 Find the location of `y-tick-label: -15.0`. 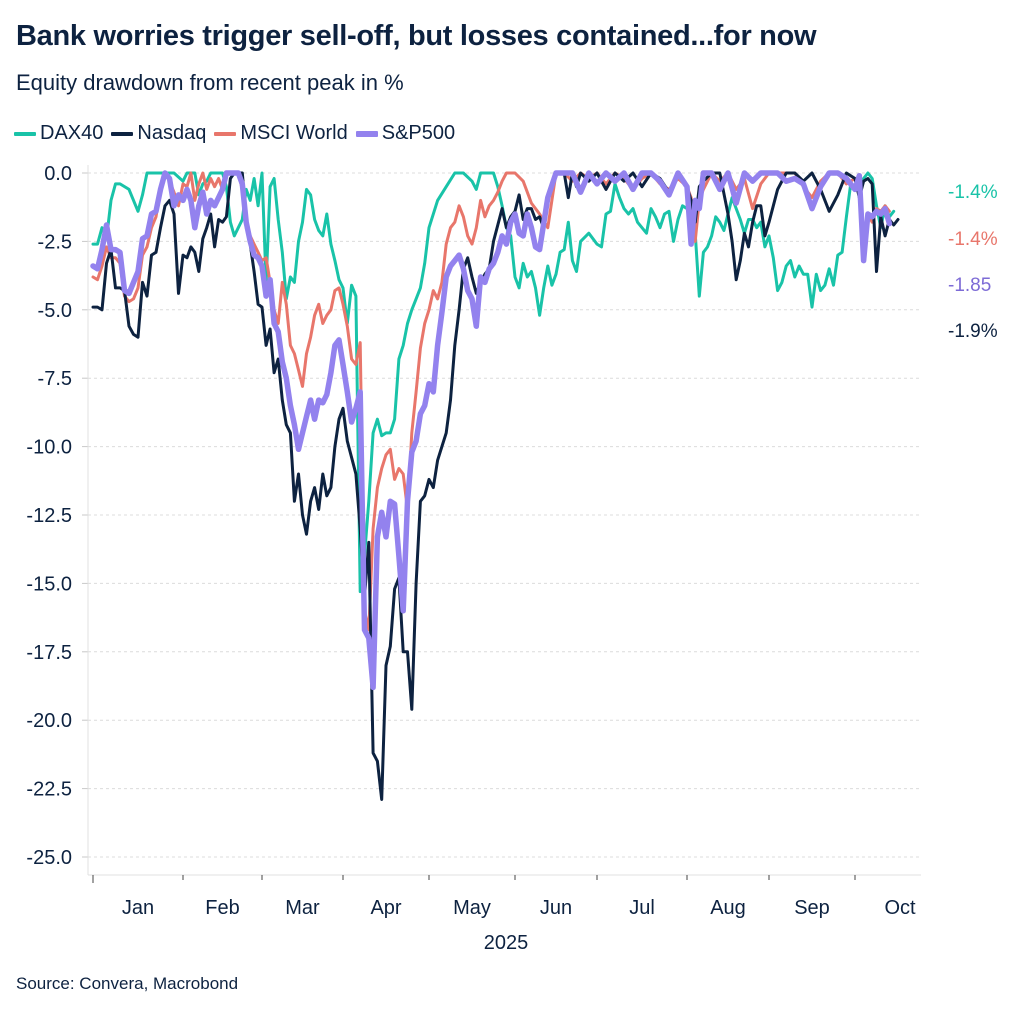

y-tick-label: -15.0 is located at coordinates (49, 584).